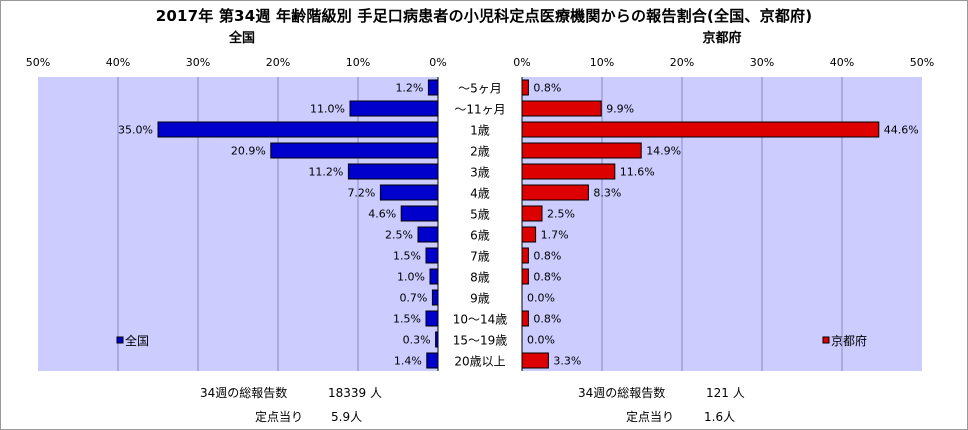  I want to click on left-data-label: 11.2%, so click(325, 172).